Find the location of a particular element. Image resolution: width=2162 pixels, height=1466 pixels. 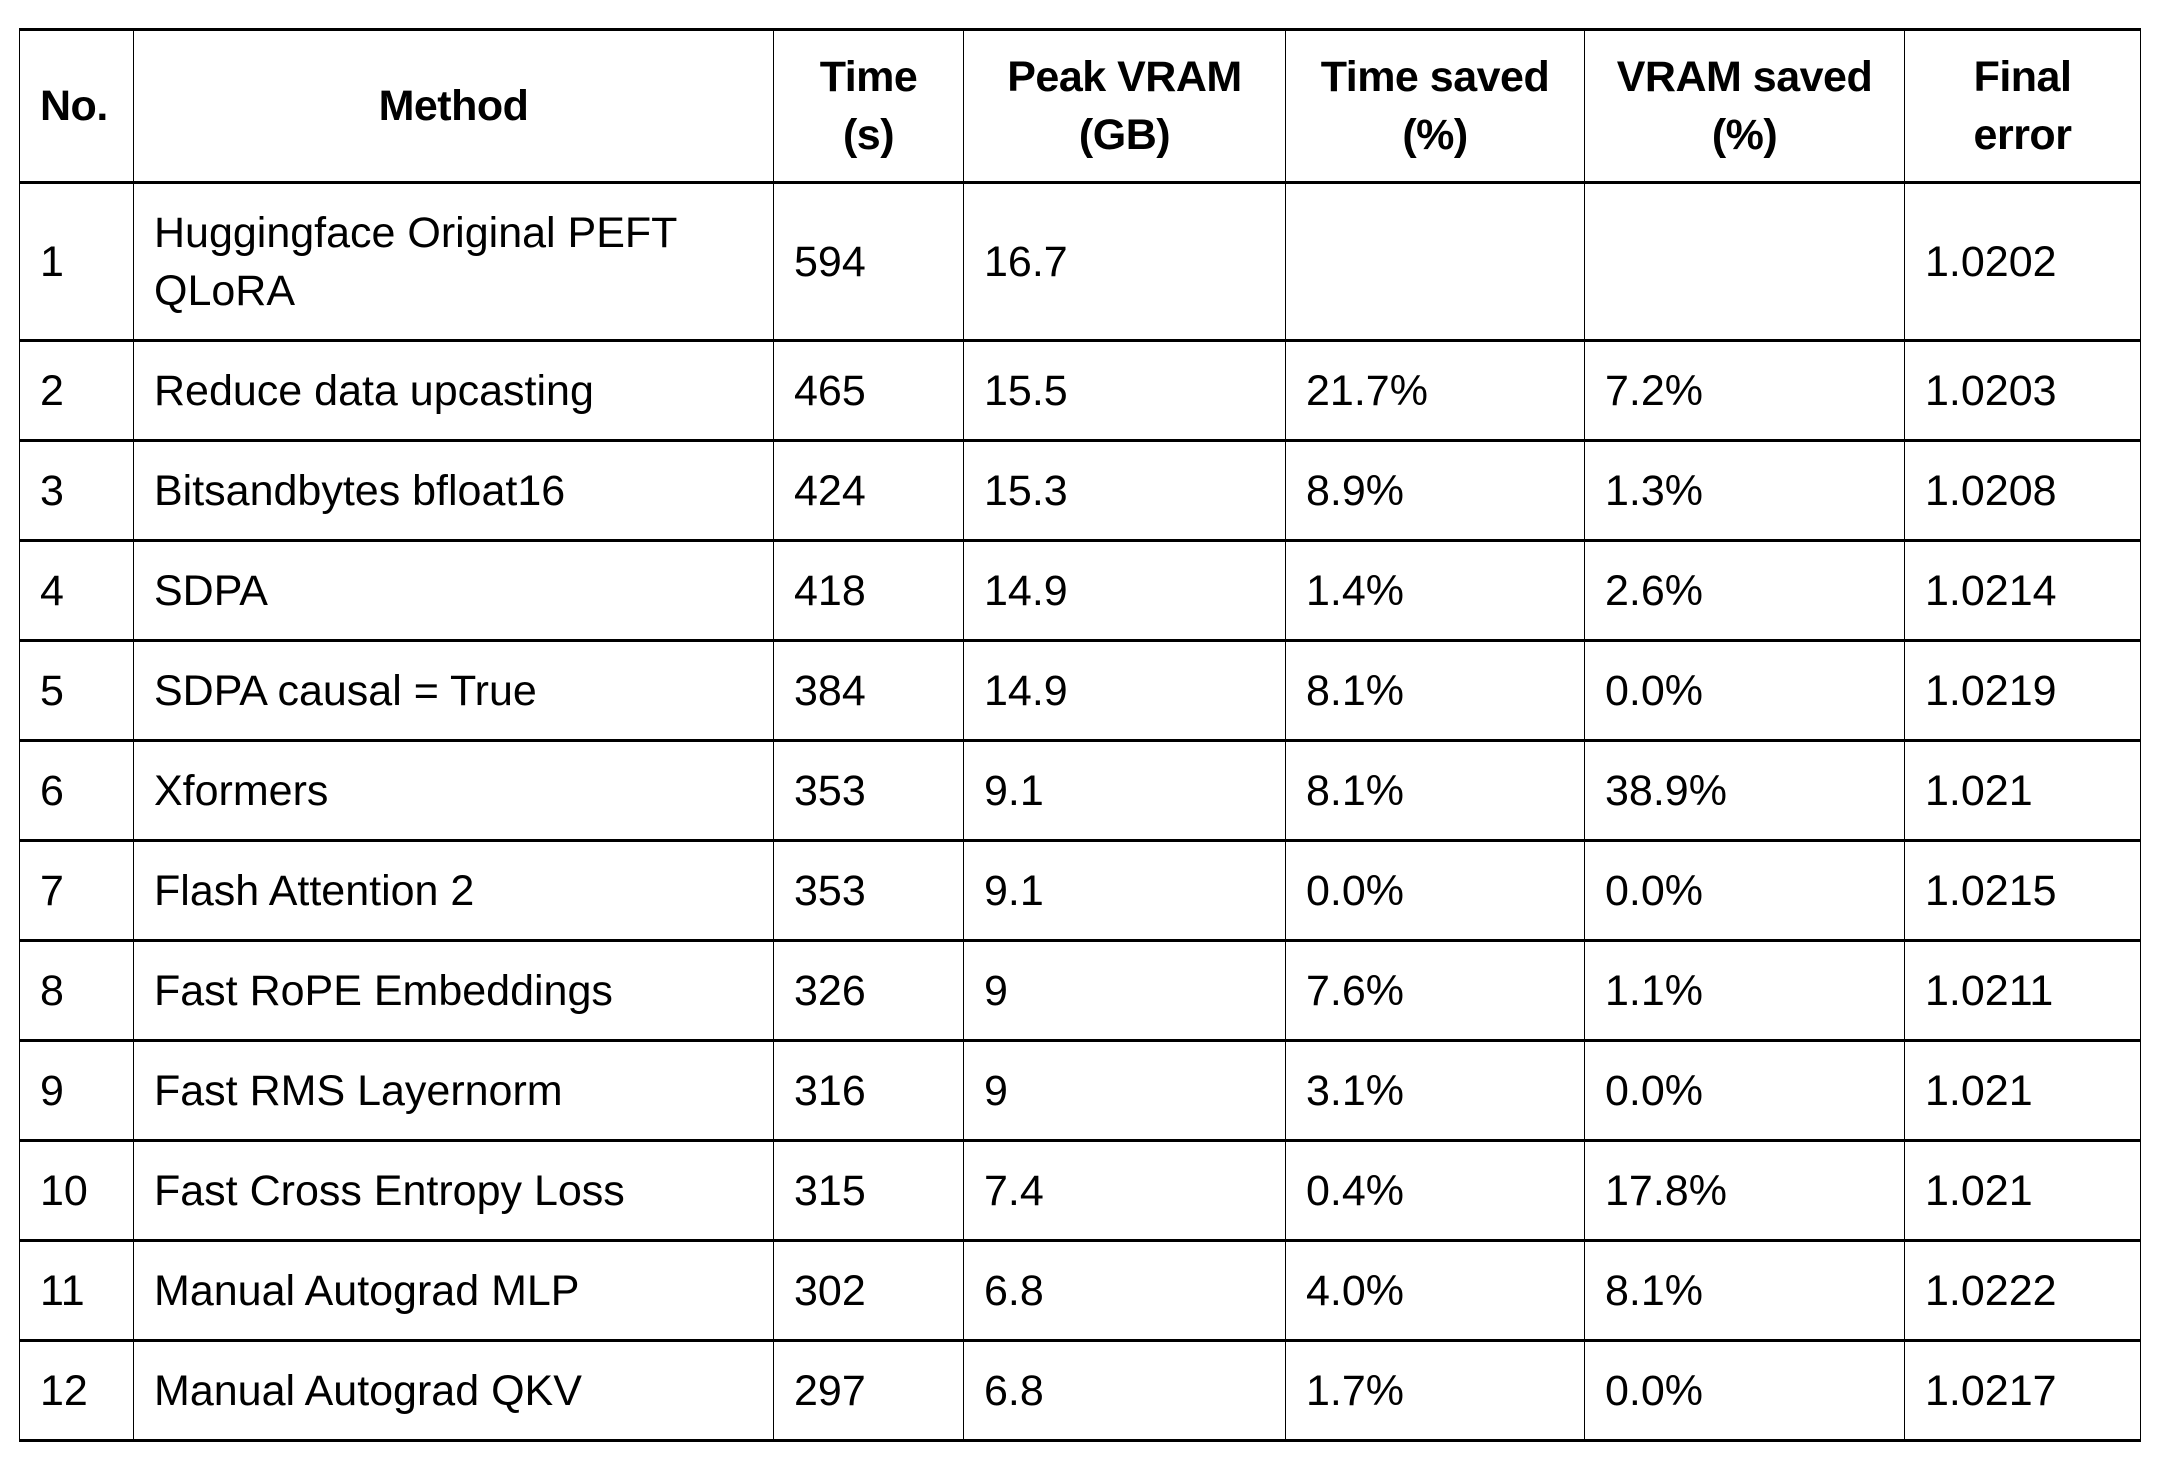

cell-method: SDPA is located at coordinates (453, 590).